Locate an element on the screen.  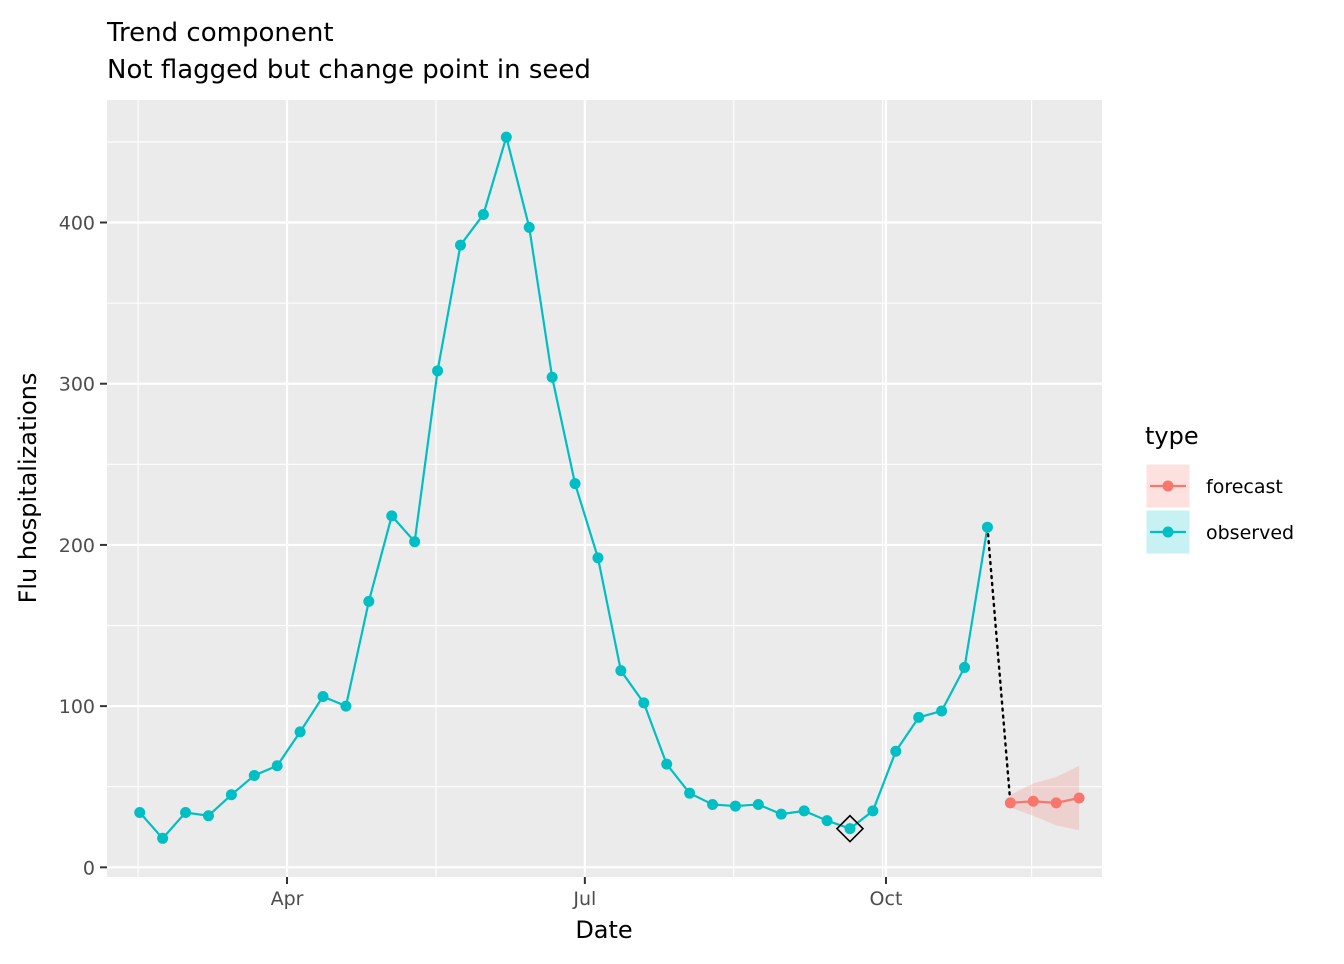
legend-label-observed: observed is located at coordinates (1250, 533).